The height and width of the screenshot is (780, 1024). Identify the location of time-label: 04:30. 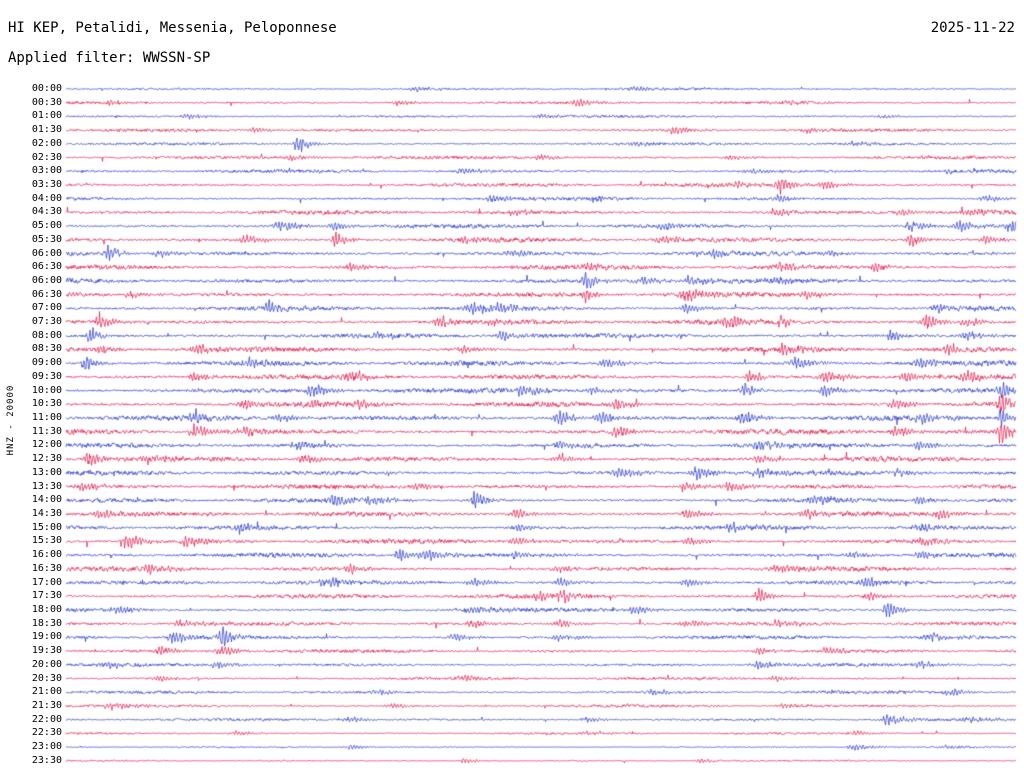
(46, 212).